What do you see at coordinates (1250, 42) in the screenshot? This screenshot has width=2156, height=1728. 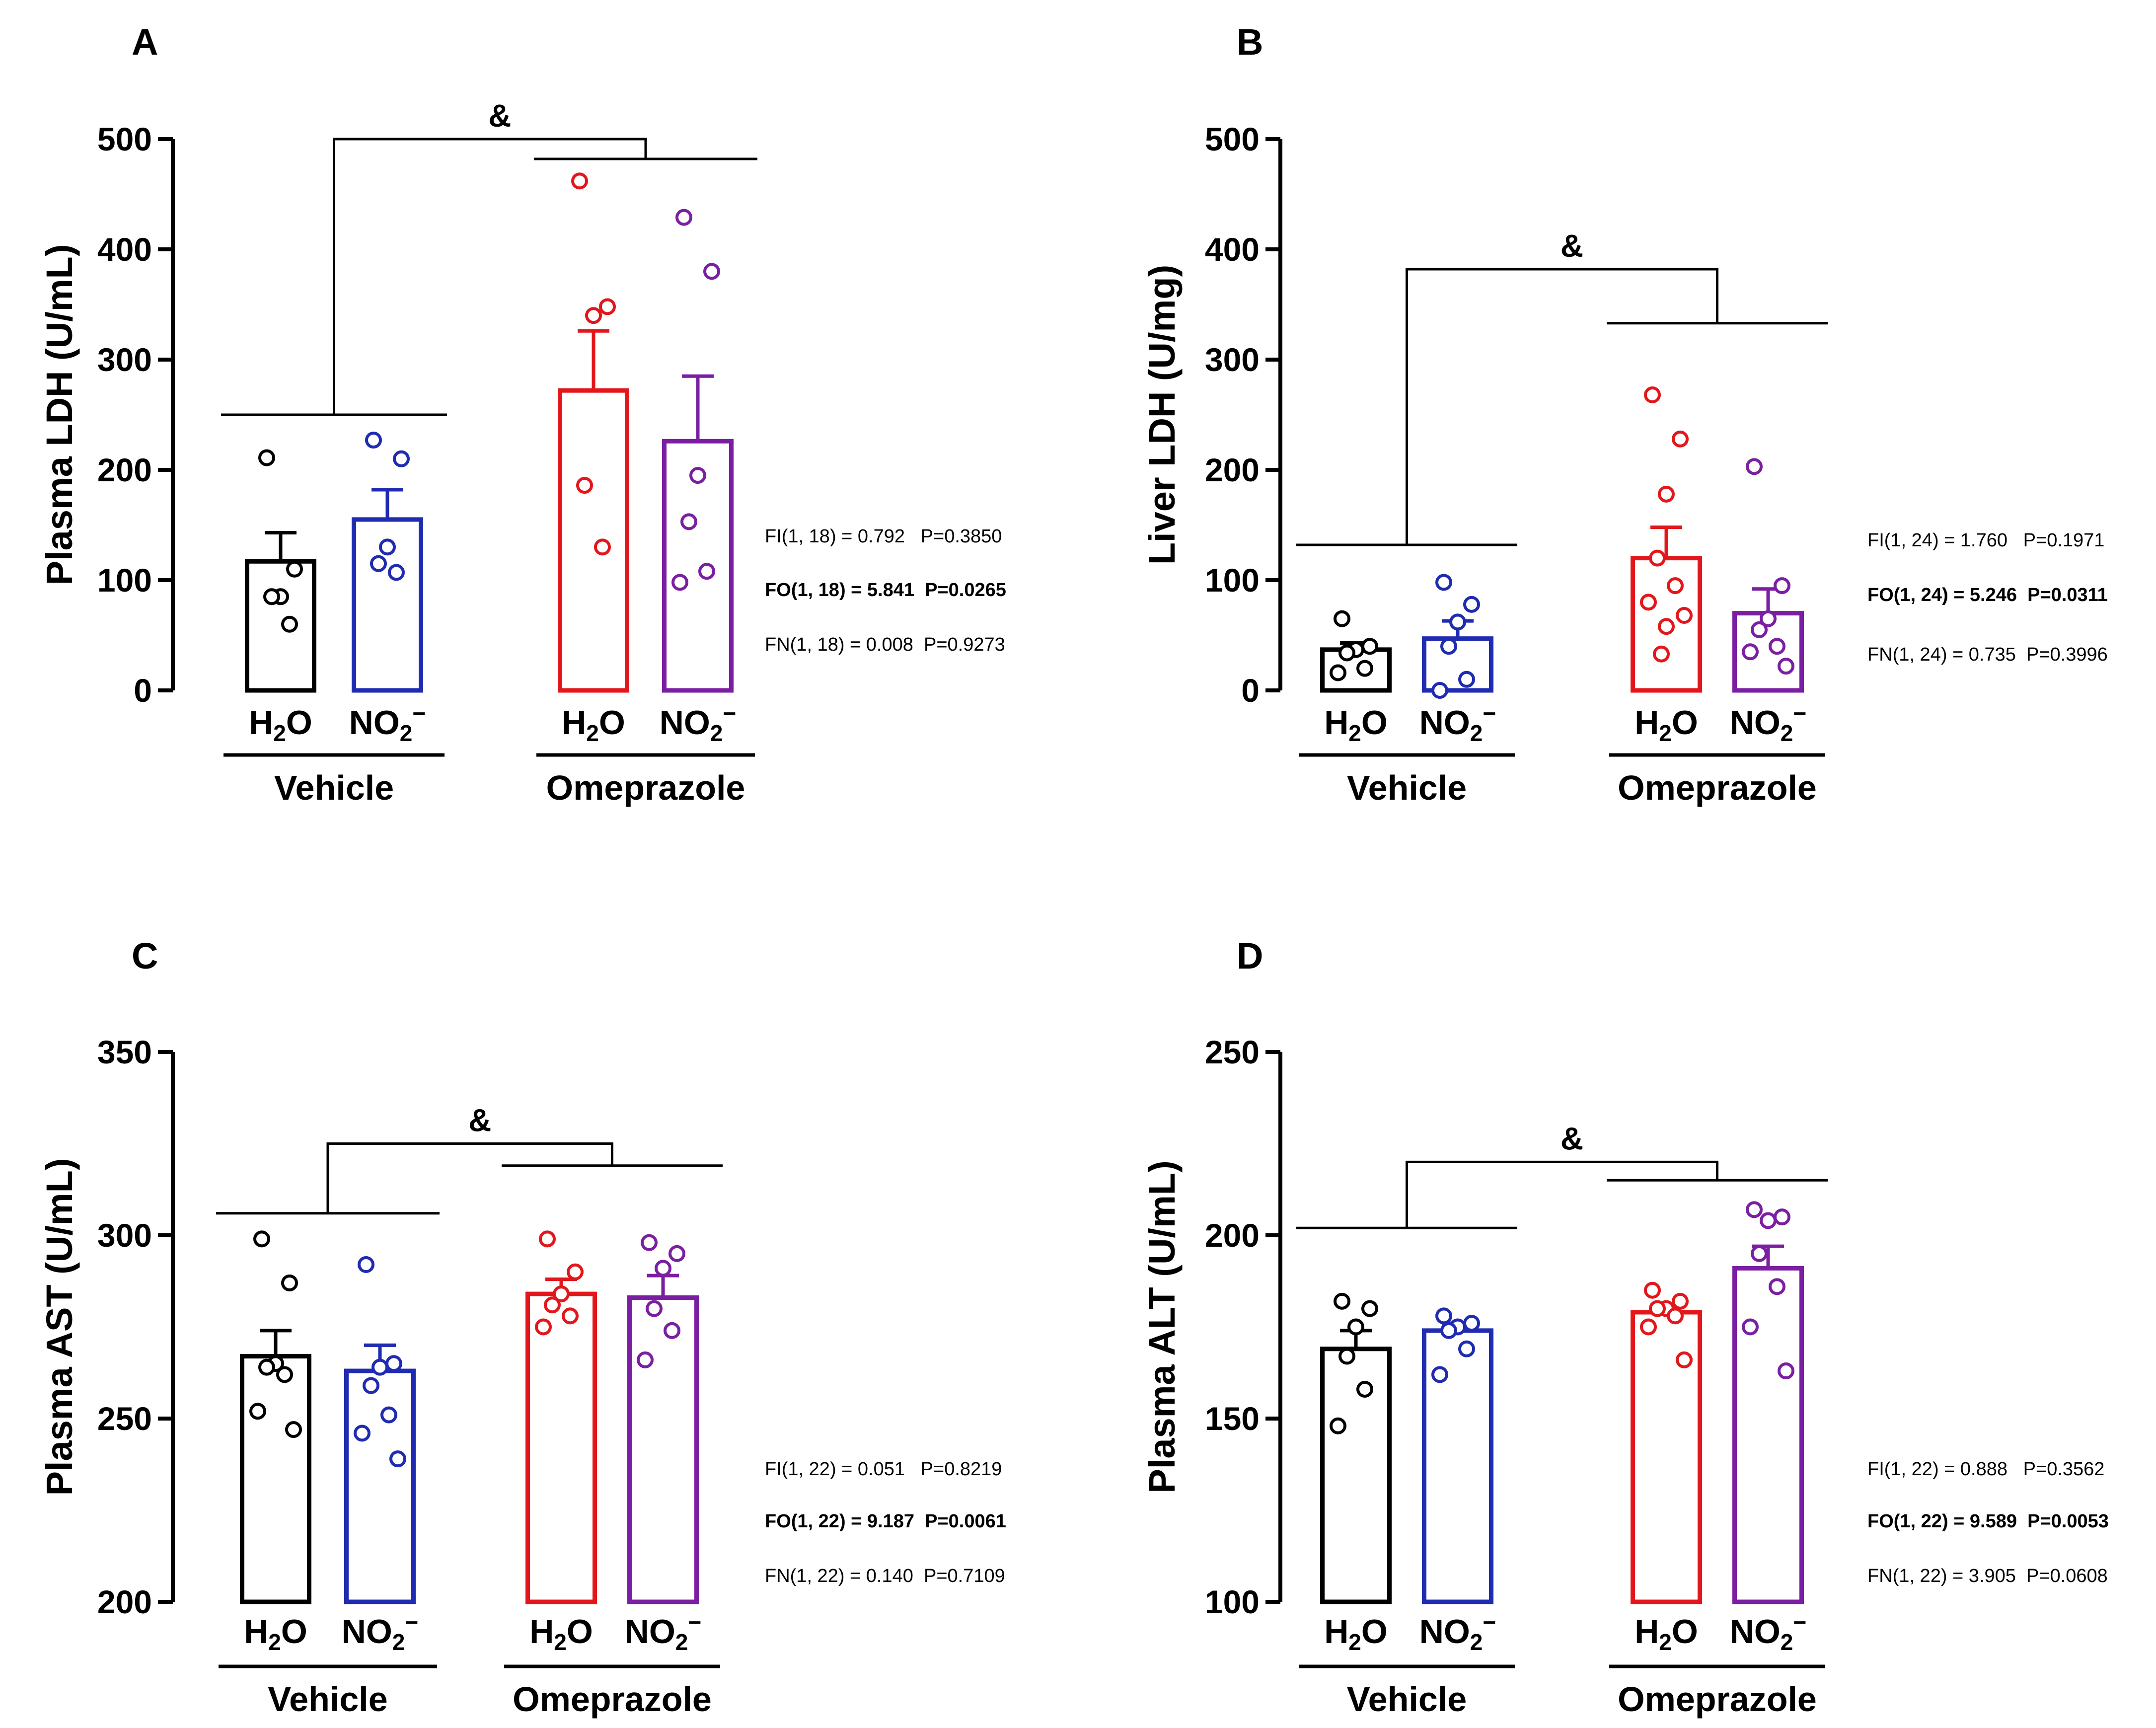 I see `panel-letter: B` at bounding box center [1250, 42].